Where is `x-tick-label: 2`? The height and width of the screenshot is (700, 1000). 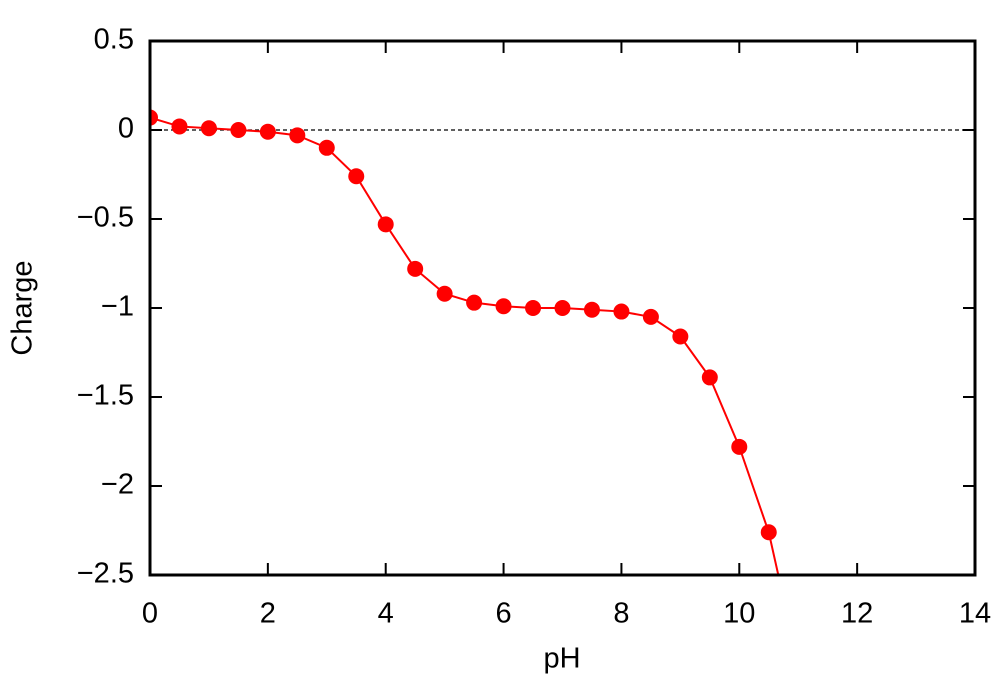 x-tick-label: 2 is located at coordinates (268, 614).